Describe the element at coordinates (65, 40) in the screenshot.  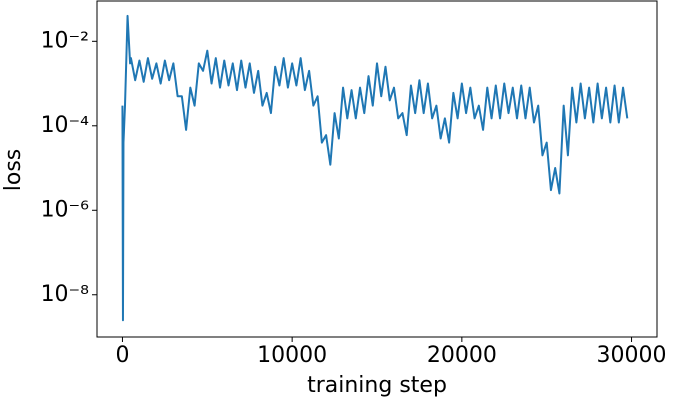
I see `y-tick-label: 10⁻²` at that location.